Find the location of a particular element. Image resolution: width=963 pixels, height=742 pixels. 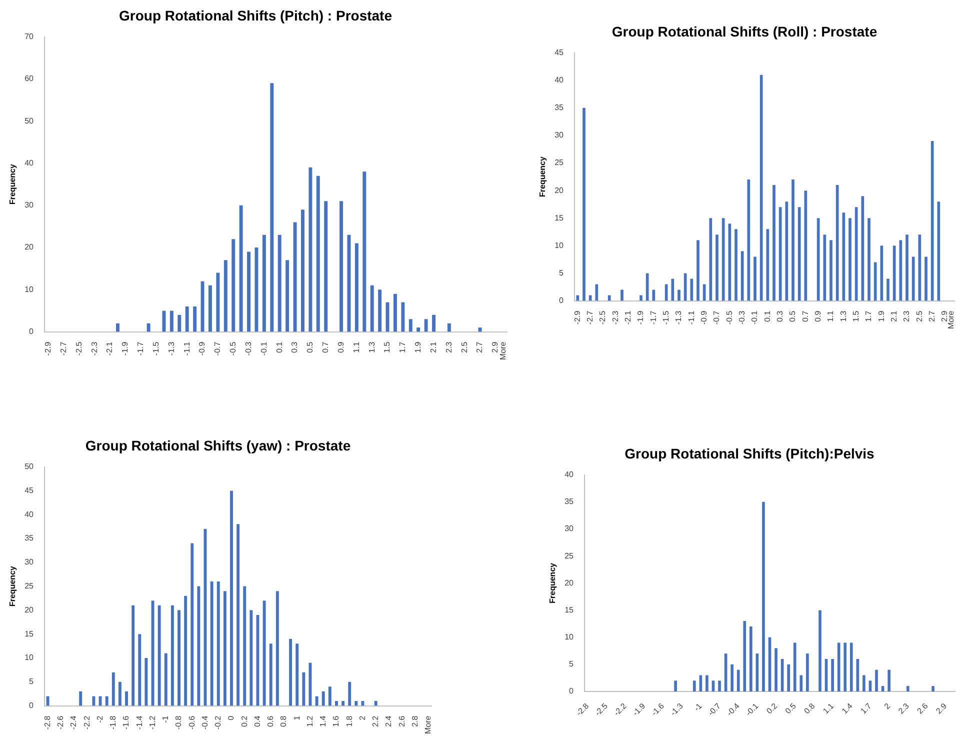

chart-title: Group Rotational Shifts (Roll) : Prostate is located at coordinates (745, 31).